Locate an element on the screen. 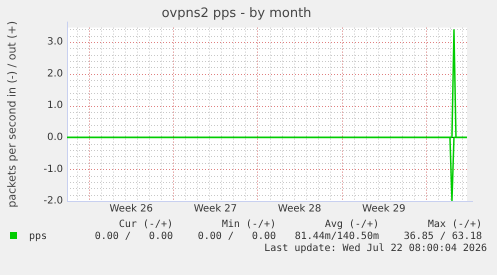 The height and width of the screenshot is (275, 497). y-tick-label: -2.0 is located at coordinates (53, 201).